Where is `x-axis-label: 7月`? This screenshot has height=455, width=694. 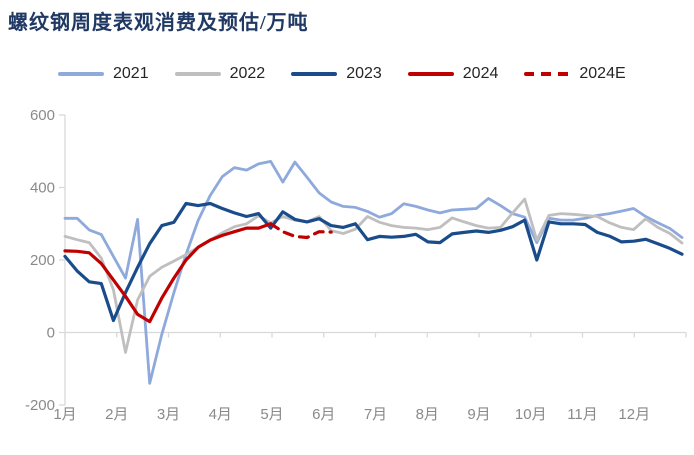 x-axis-label: 7月 is located at coordinates (375, 414).